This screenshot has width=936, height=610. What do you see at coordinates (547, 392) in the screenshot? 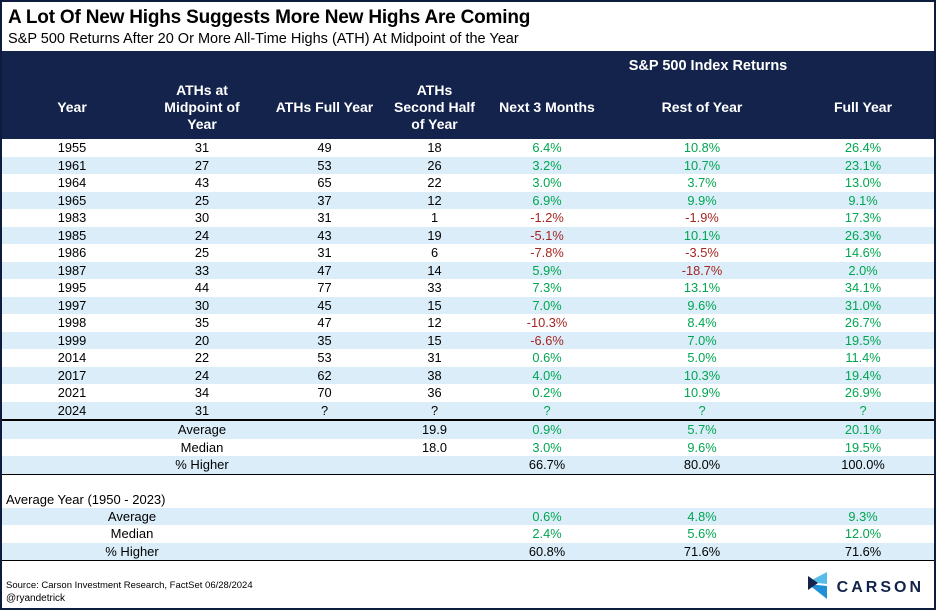
I see `cell-next-3-months: 0.2%` at bounding box center [547, 392].